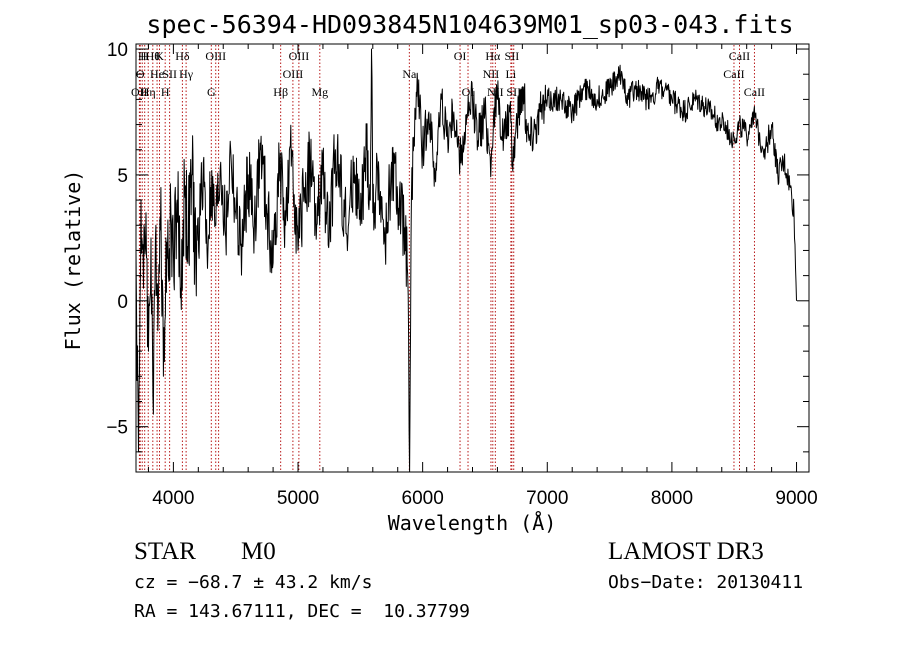 This screenshot has height=649, width=900. I want to click on line-label-16: OIII, so click(293, 74).